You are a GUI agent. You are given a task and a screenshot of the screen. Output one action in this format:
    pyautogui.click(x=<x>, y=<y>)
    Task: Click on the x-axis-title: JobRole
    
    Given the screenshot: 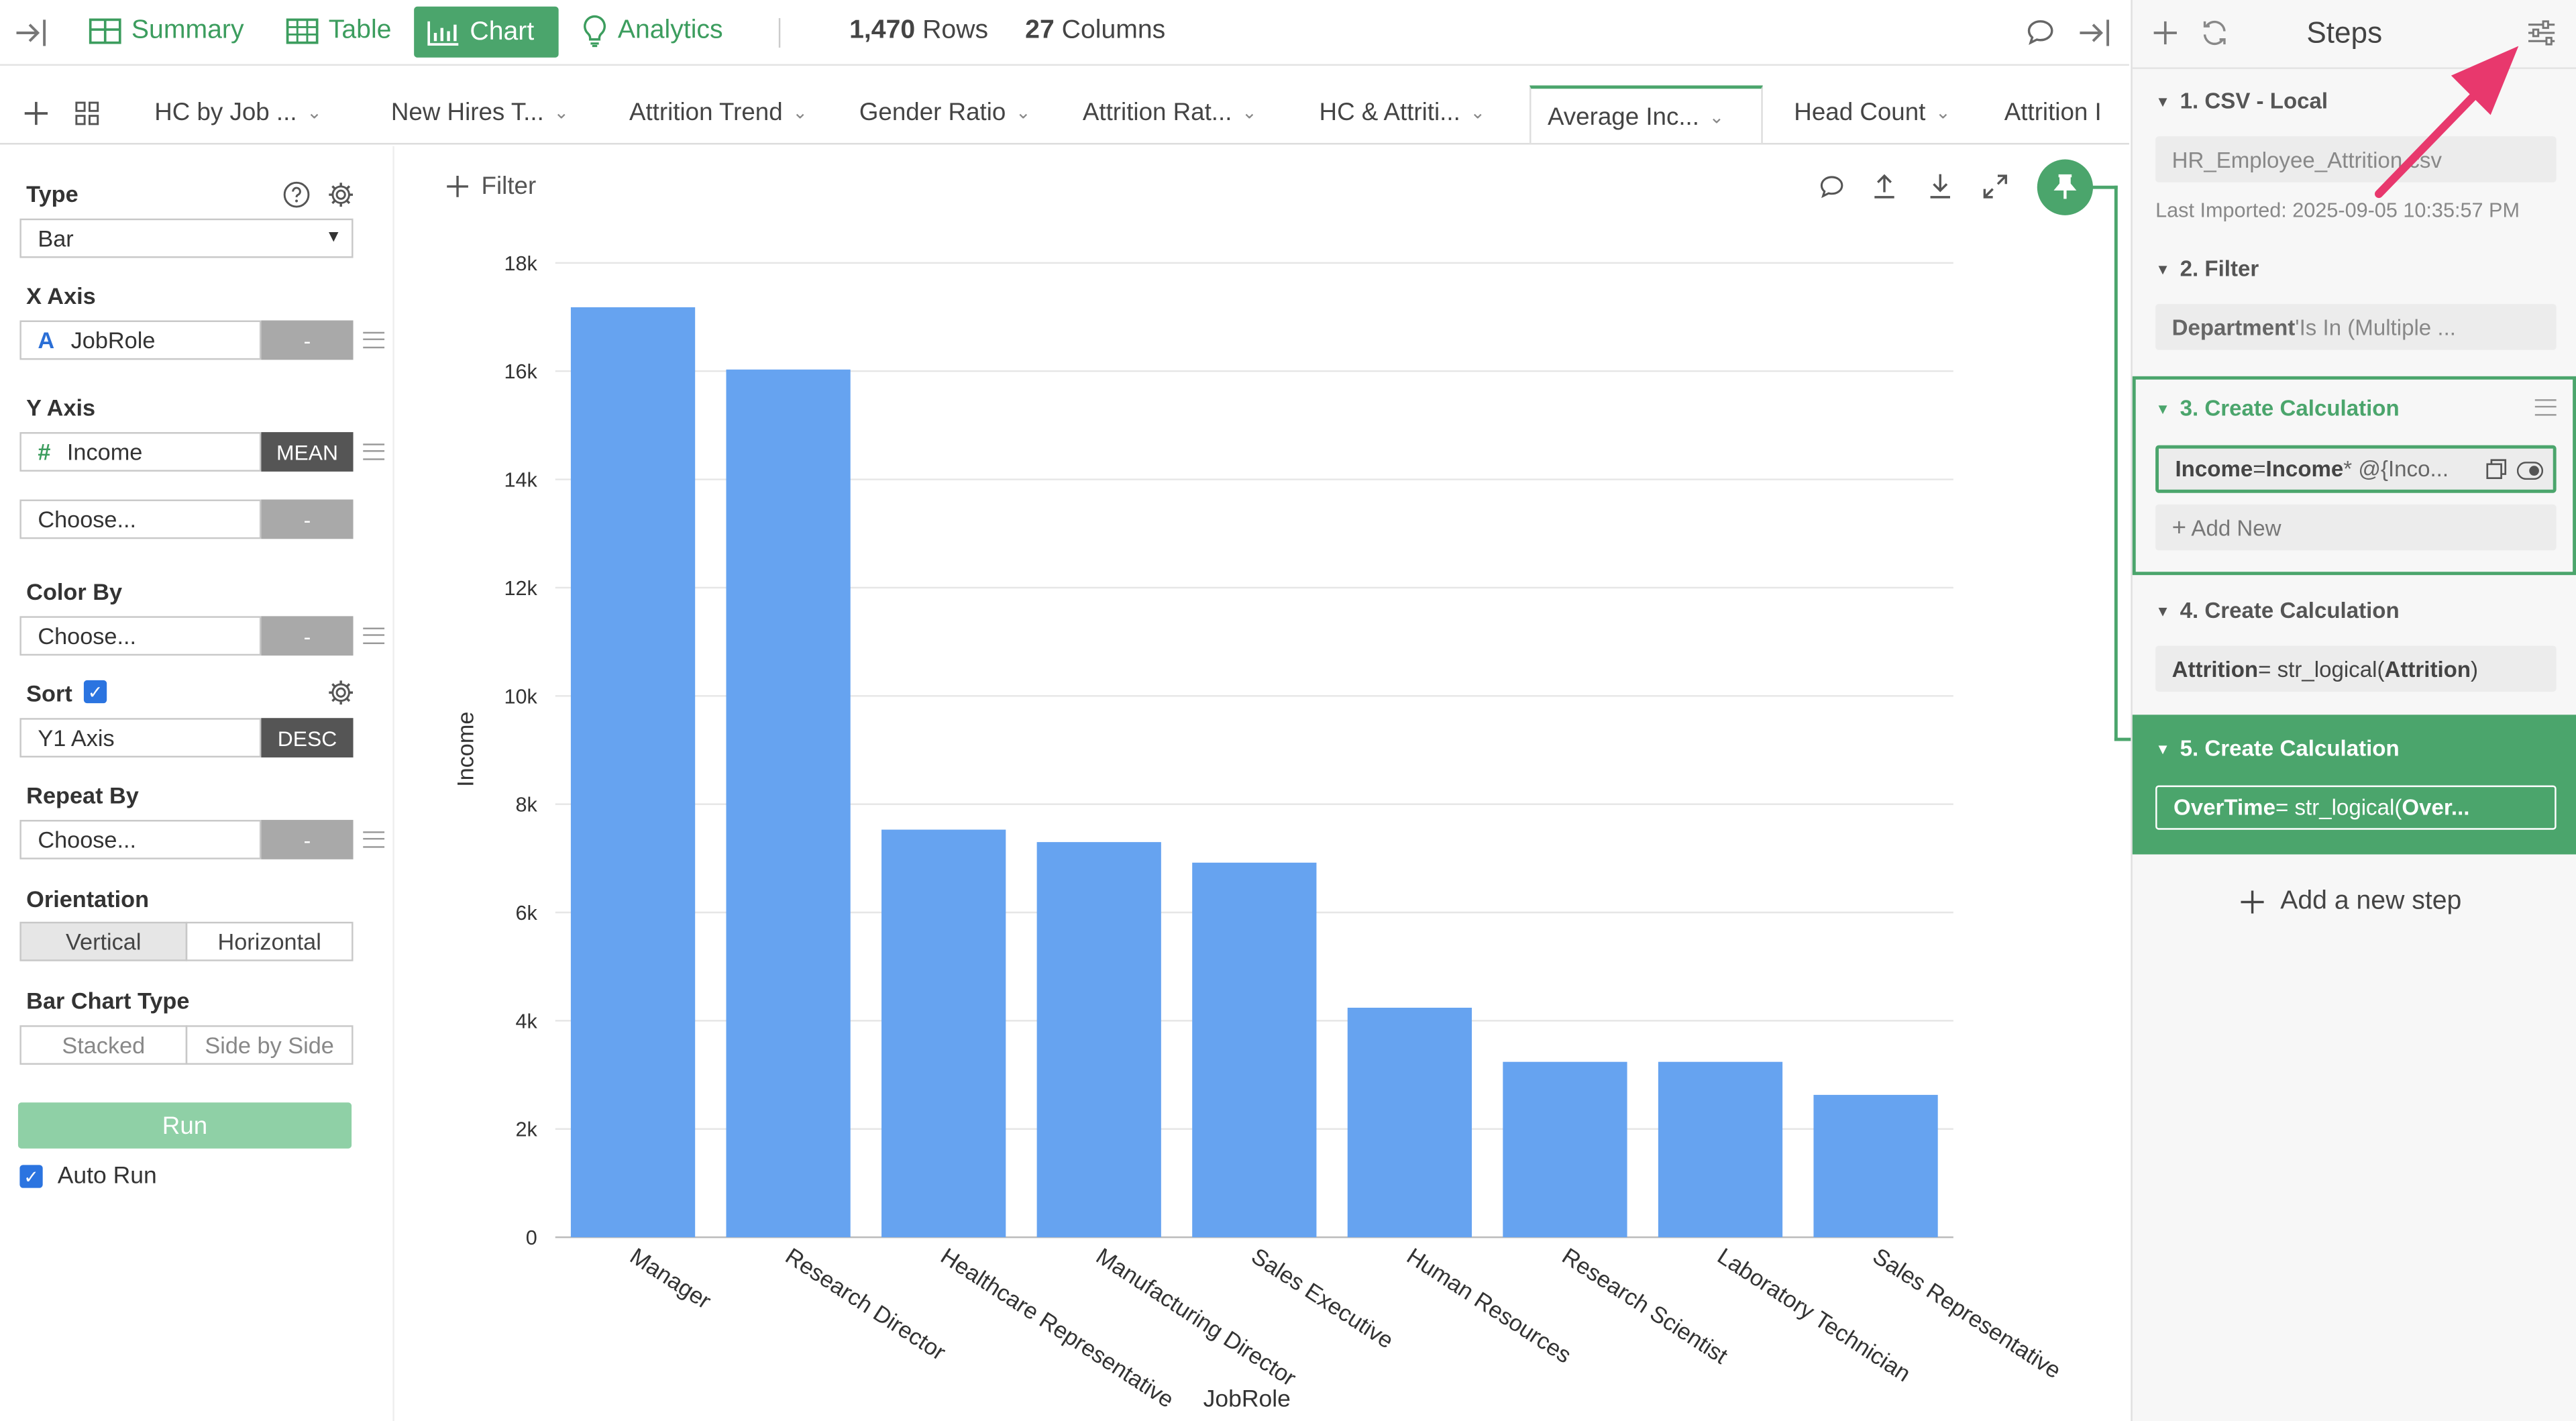 What is the action you would take?
    pyautogui.click(x=1247, y=1398)
    